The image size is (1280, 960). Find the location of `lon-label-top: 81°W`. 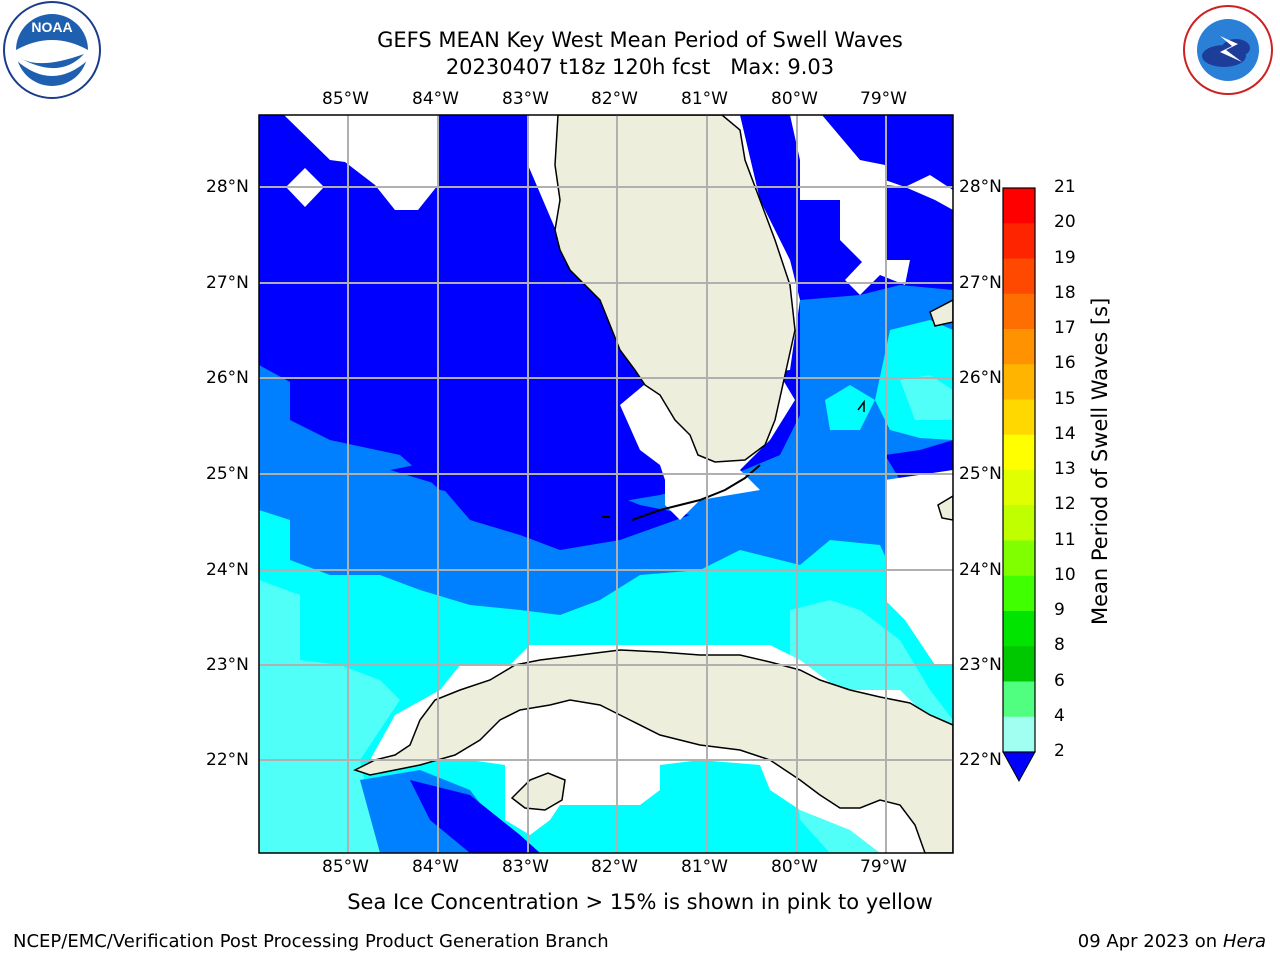

lon-label-top: 81°W is located at coordinates (704, 99).